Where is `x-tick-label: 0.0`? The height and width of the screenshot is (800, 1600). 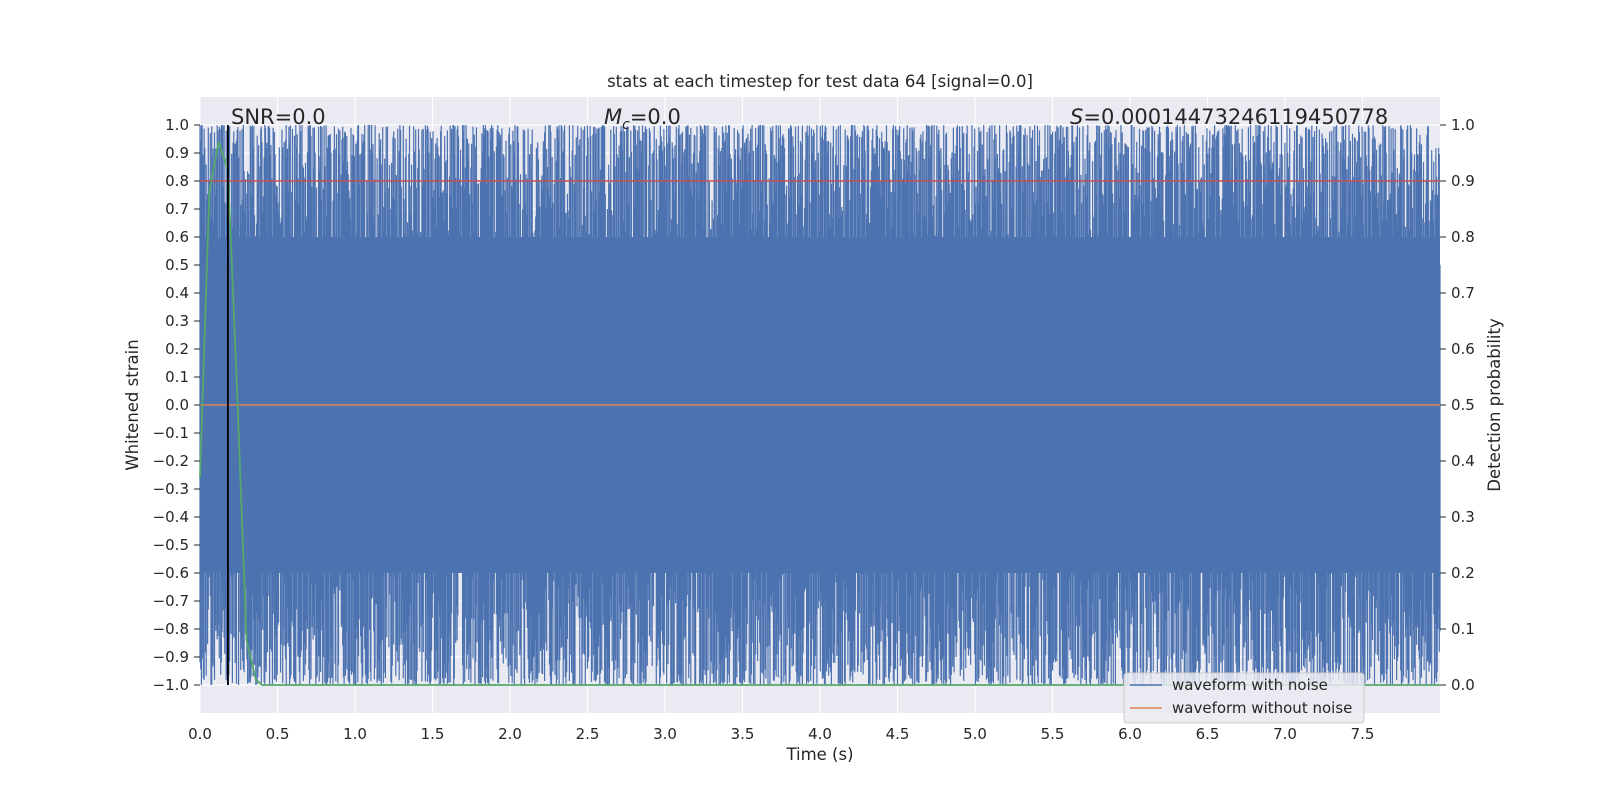
x-tick-label: 0.0 is located at coordinates (200, 734).